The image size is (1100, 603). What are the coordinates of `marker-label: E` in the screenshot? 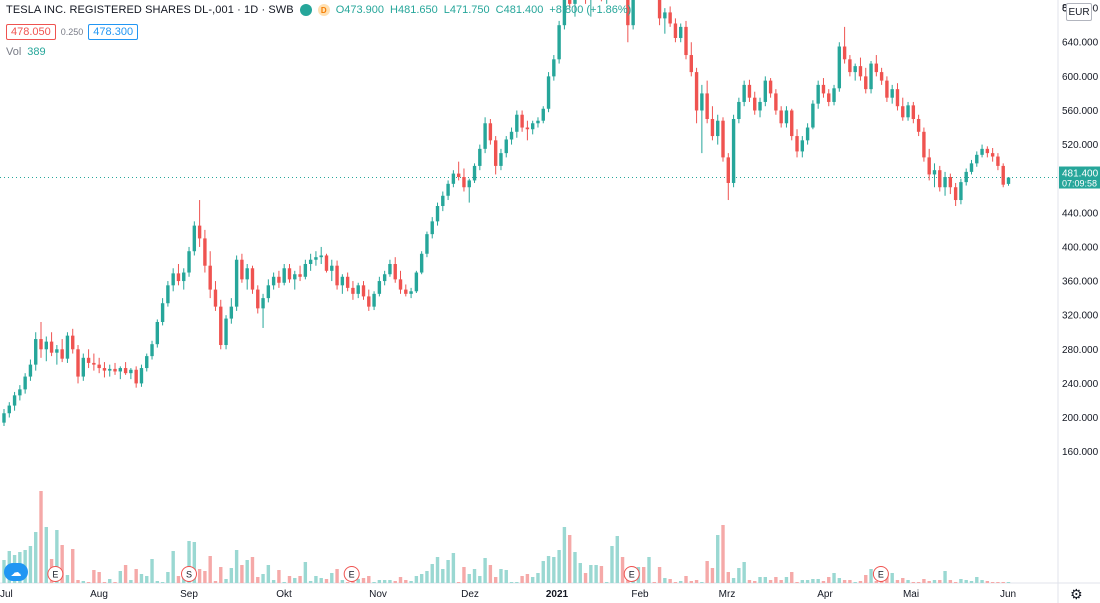 It's located at (55, 575).